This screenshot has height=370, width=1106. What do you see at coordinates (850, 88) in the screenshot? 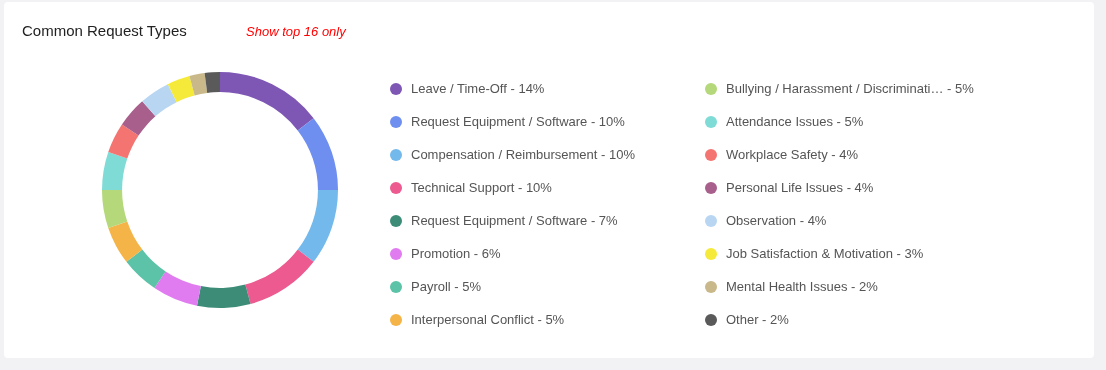
I see `legend-label: Bullying / Harassment / Discriminati… - 5%` at bounding box center [850, 88].